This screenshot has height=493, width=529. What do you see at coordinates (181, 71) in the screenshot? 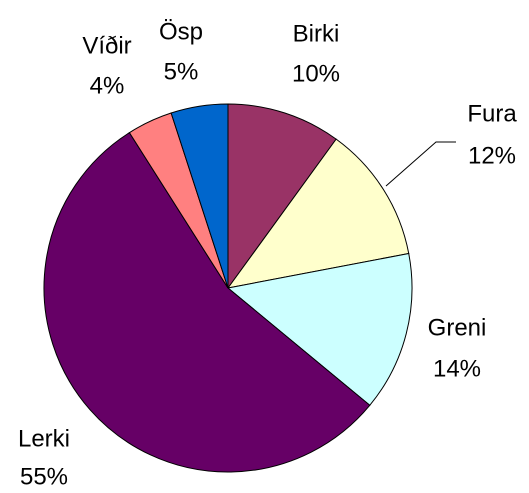
I see `slice-value: 5%` at bounding box center [181, 71].